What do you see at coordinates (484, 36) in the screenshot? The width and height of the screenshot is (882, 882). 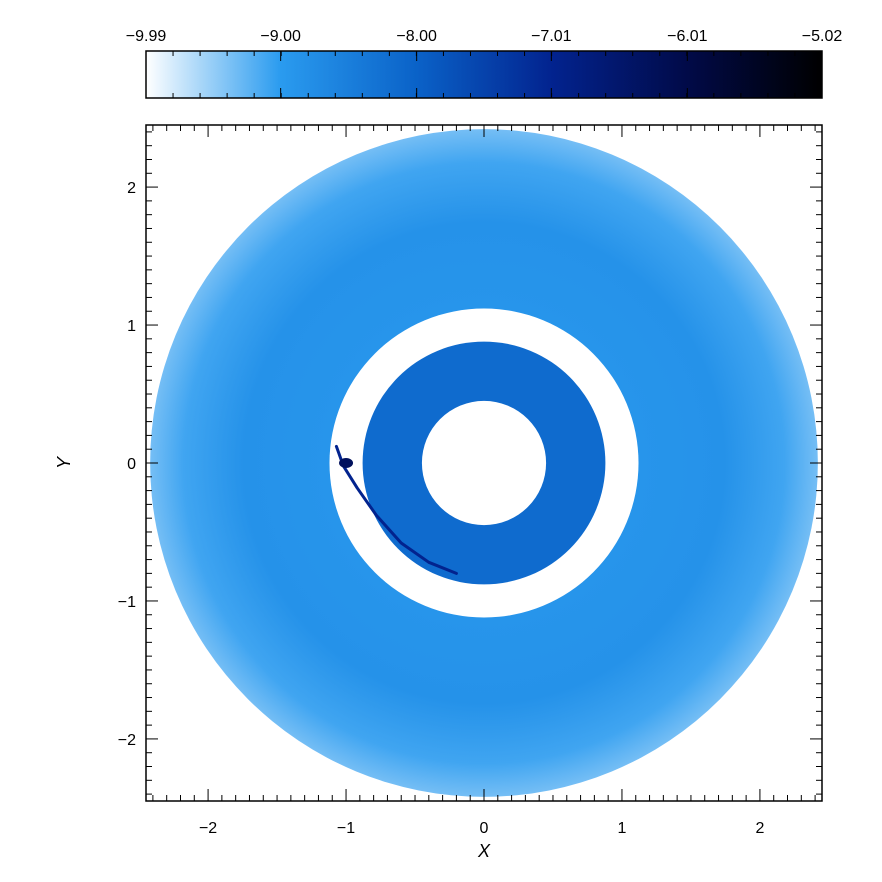 I see `colorbar-tick-labels: −9.99 −9.00 −8.00 −7.01 −6.01 −5.02` at bounding box center [484, 36].